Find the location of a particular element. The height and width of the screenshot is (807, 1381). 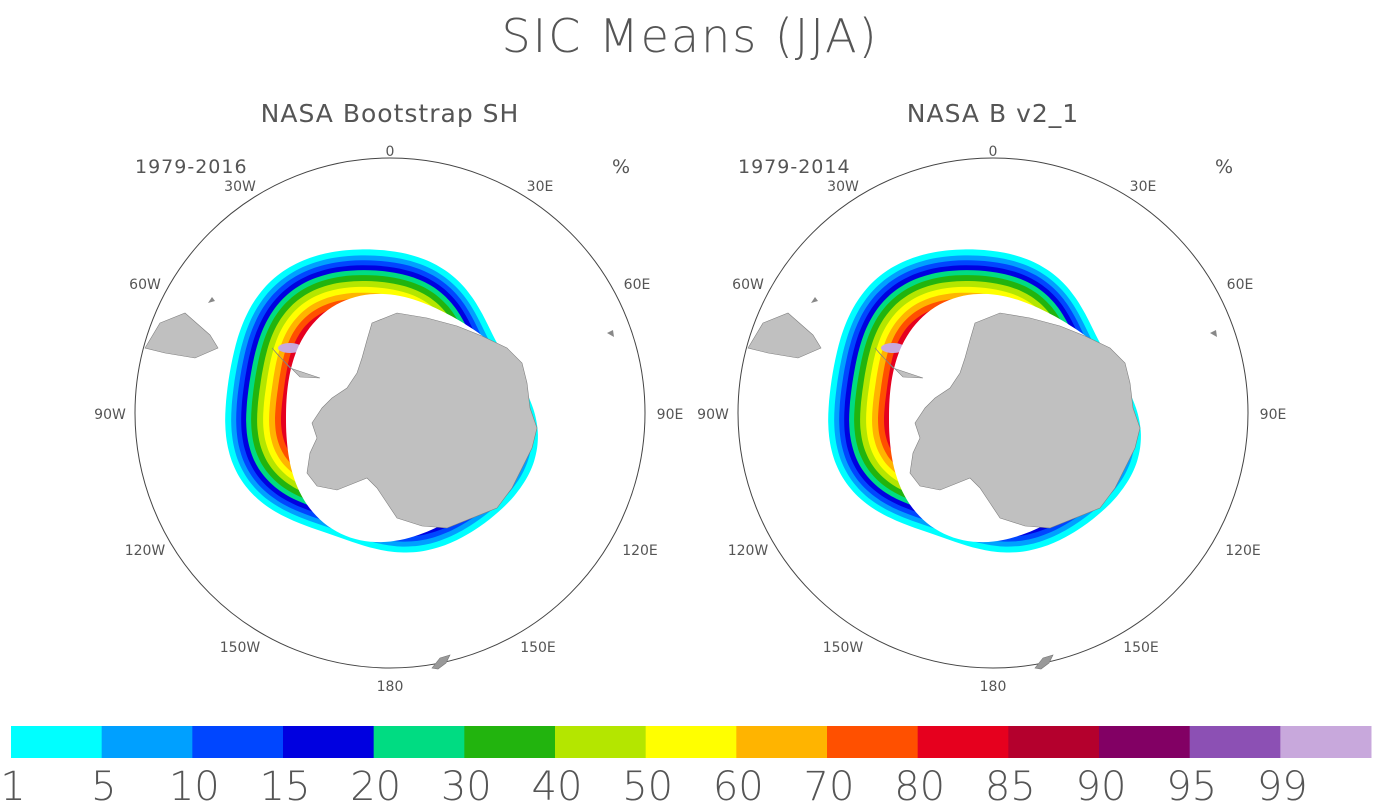

panel-years: 1979-2014 is located at coordinates (794, 167).